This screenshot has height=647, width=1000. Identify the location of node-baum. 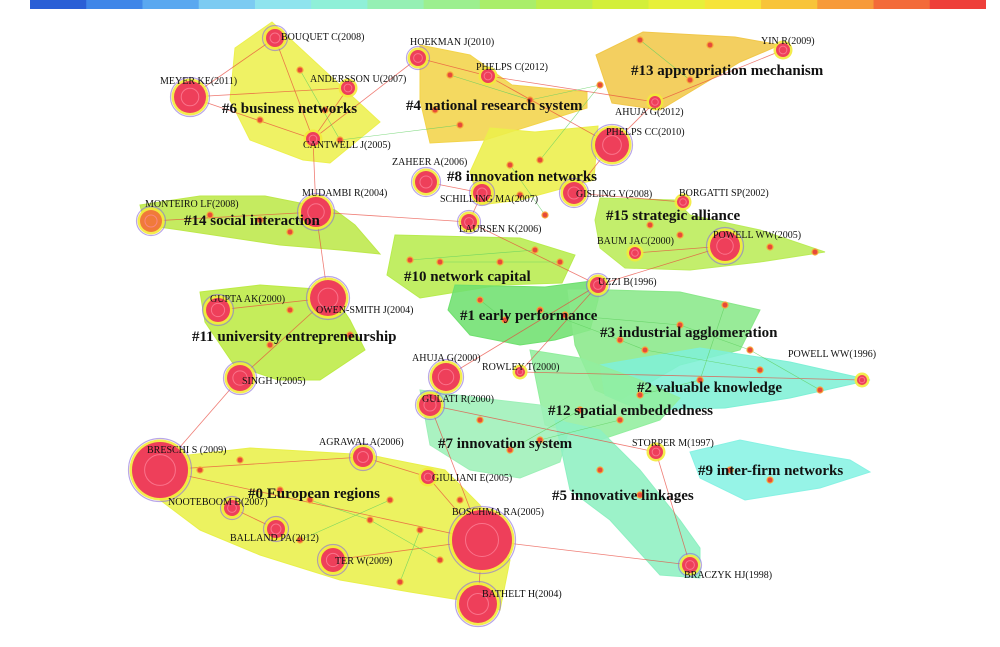
(635, 253).